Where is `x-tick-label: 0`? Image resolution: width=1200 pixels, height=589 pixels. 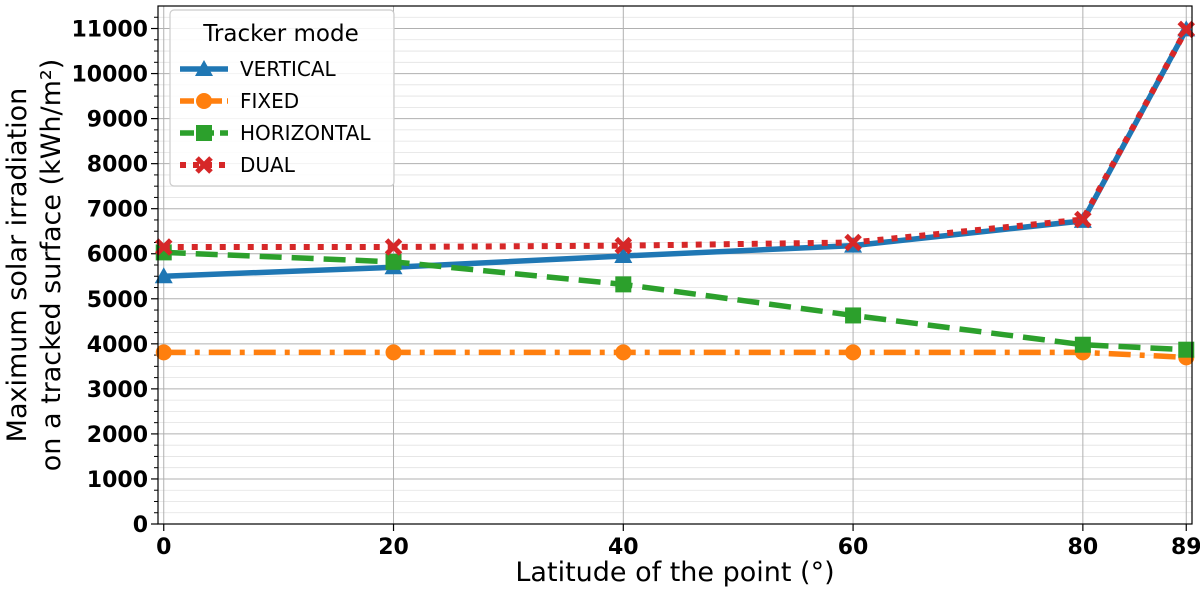 x-tick-label: 0 is located at coordinates (163, 547).